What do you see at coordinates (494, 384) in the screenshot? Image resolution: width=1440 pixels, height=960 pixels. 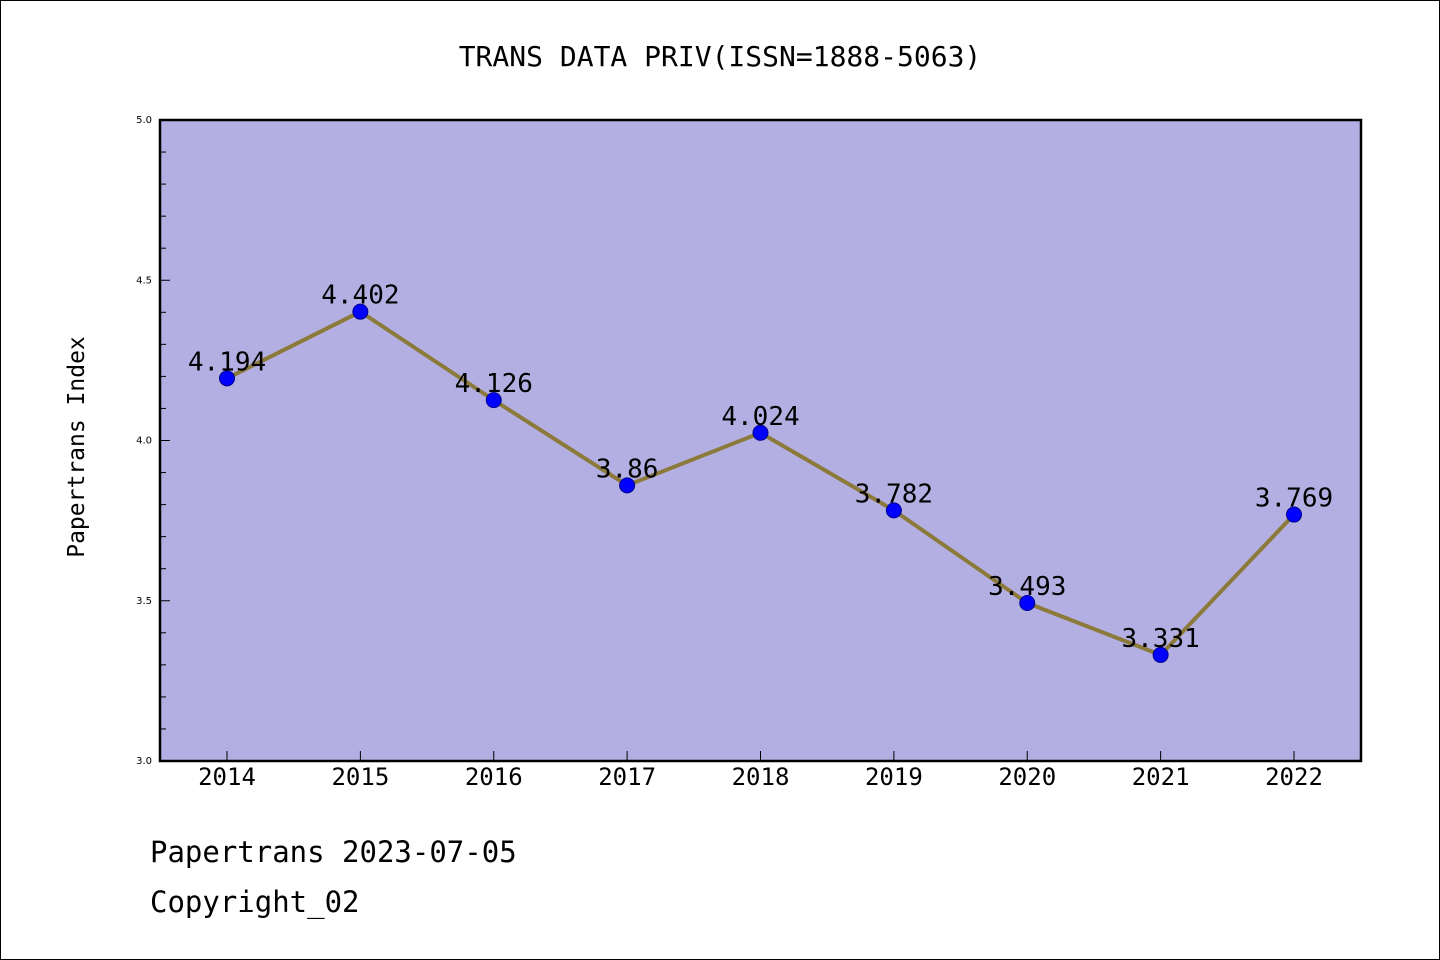 I see `data-label: 4.126` at bounding box center [494, 384].